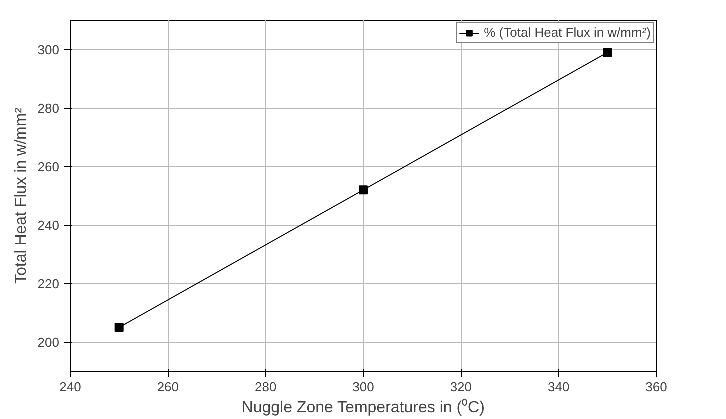 This screenshot has height=419, width=726. I want to click on x-tick-label: 300, so click(363, 387).